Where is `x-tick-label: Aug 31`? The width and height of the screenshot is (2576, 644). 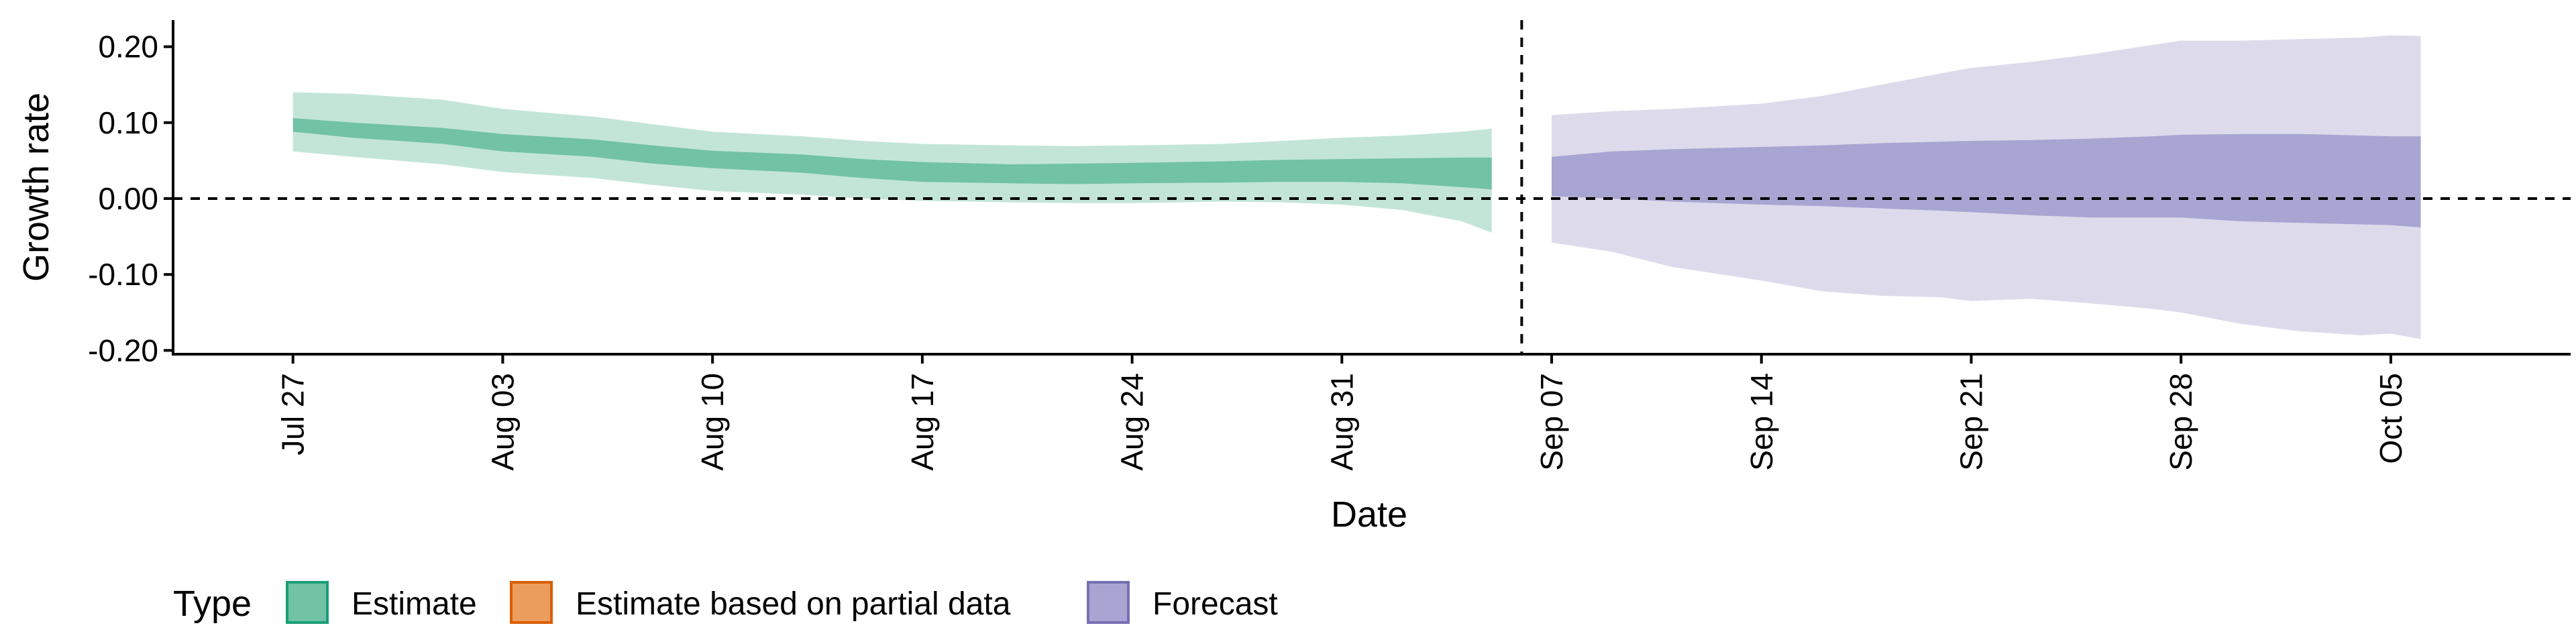
x-tick-label: Aug 31 is located at coordinates (1341, 422).